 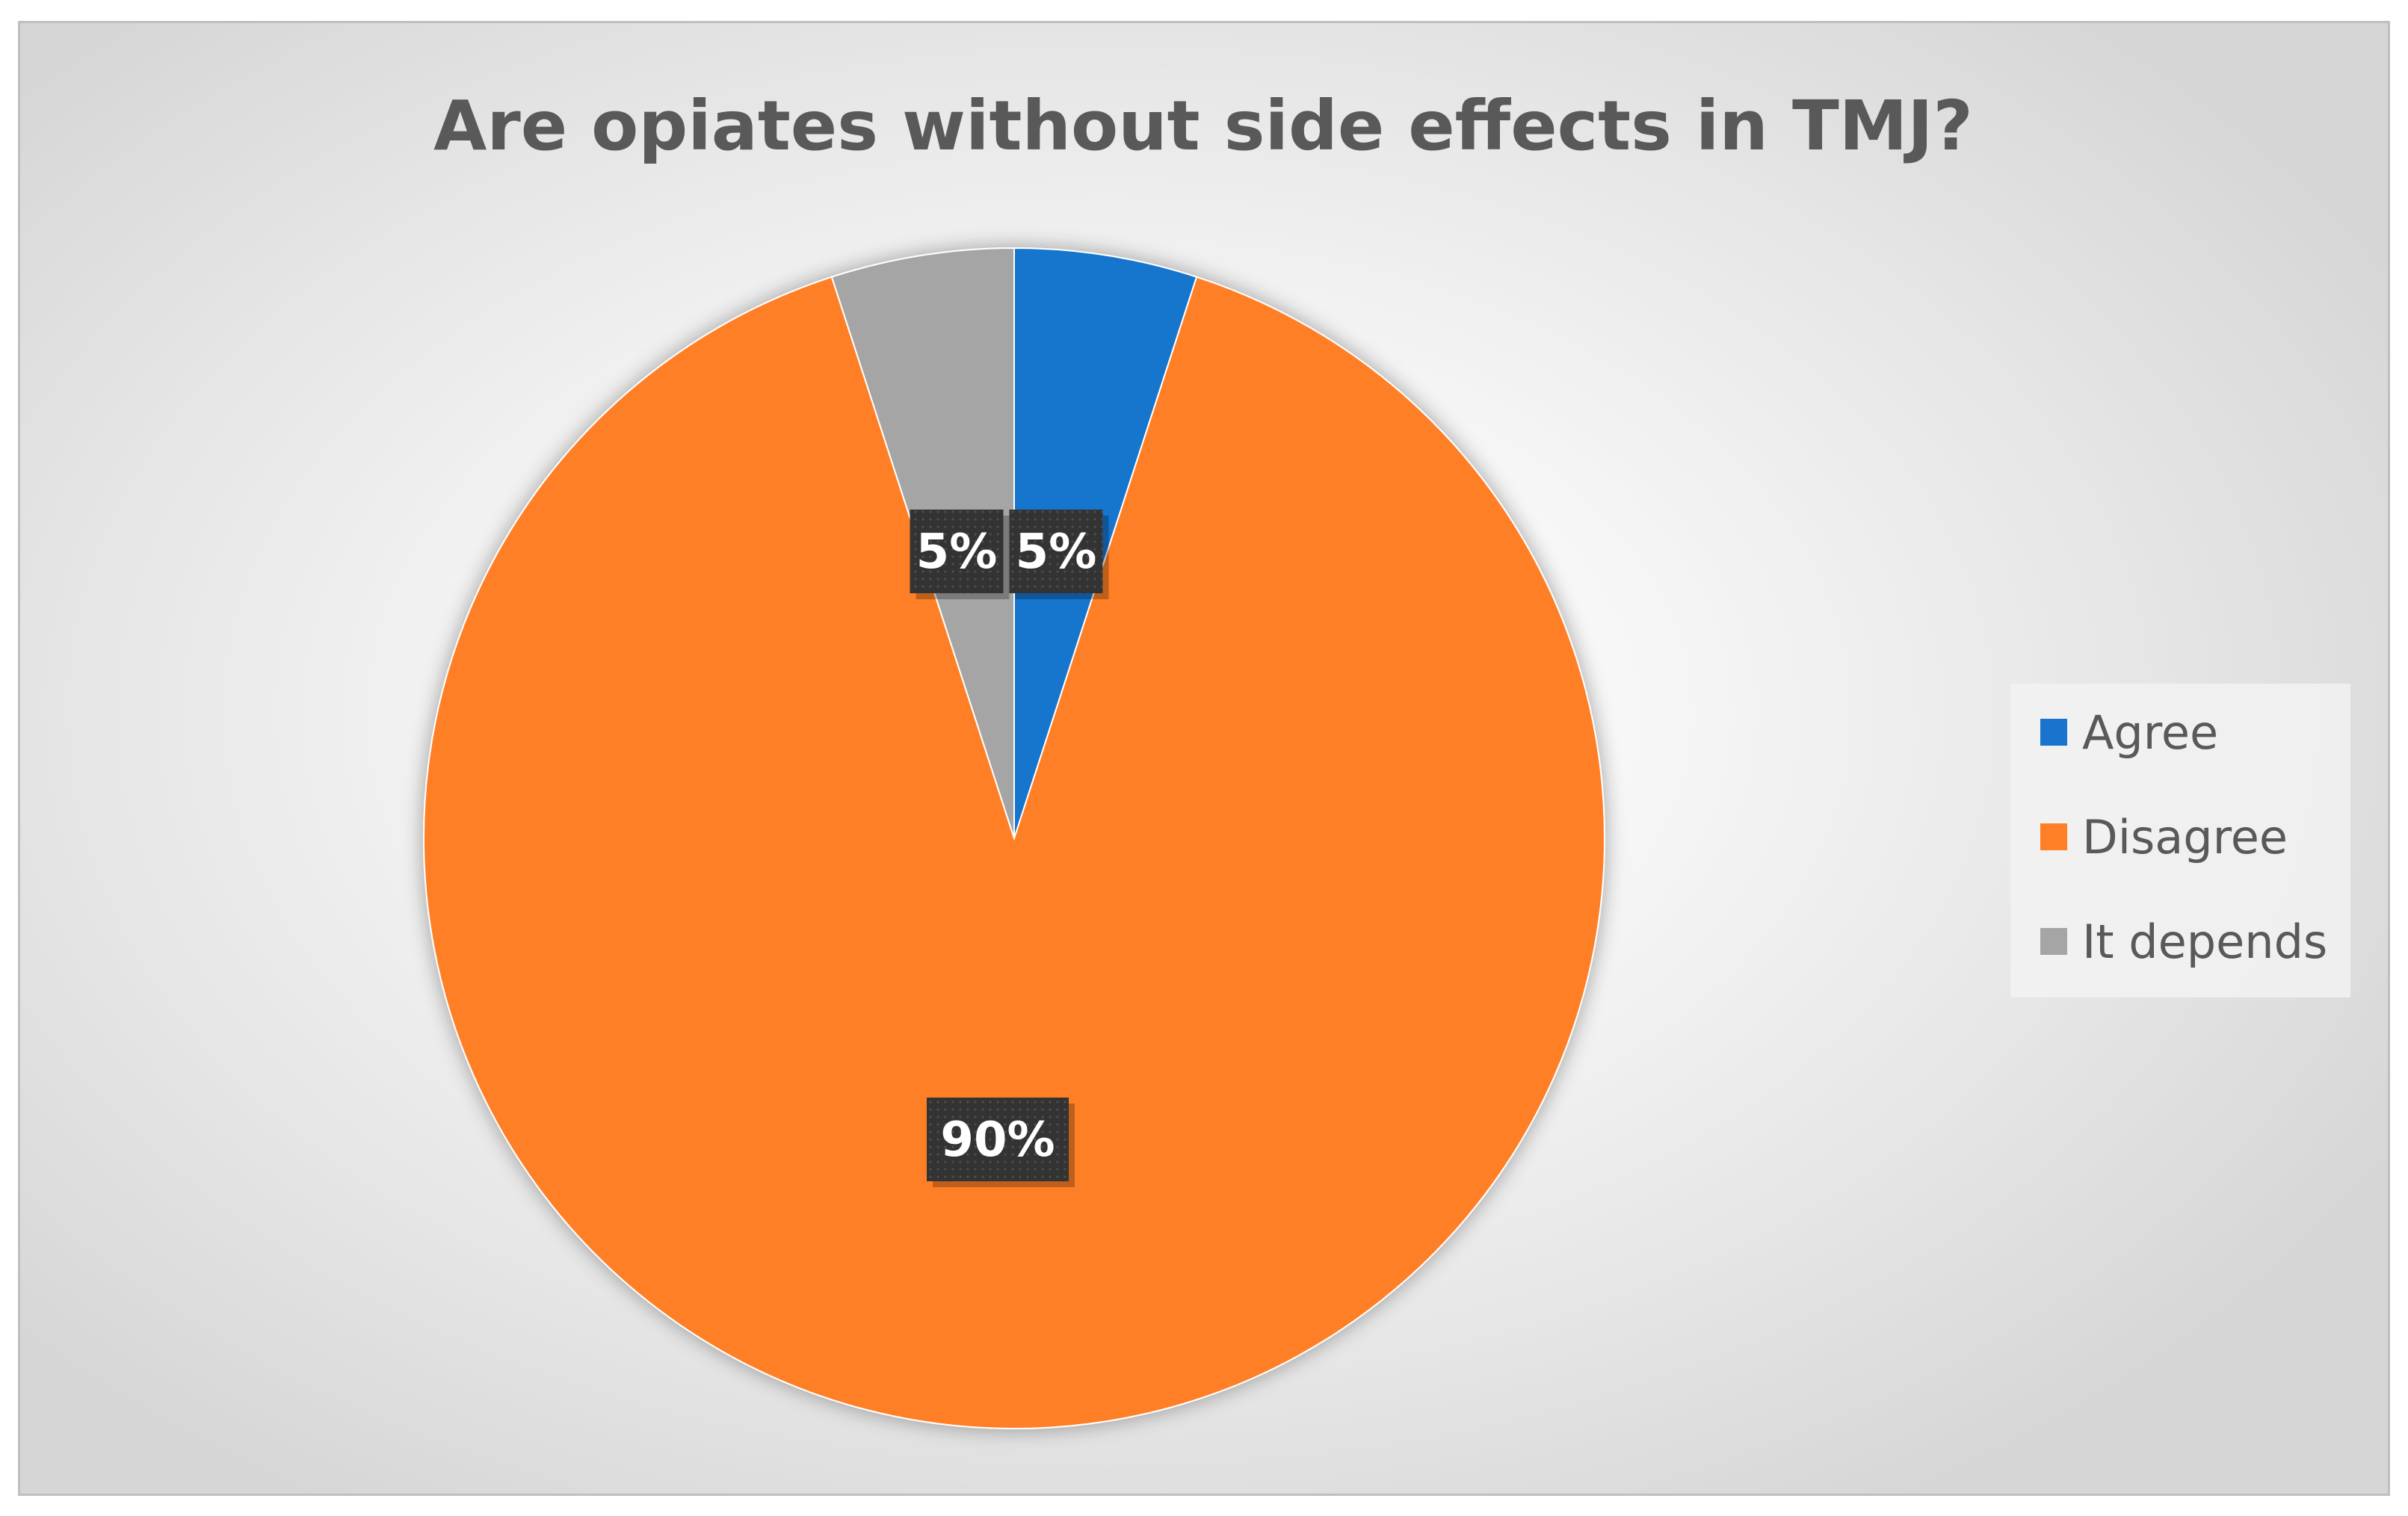 I want to click on data-labels: 5% 90% 5%, so click(x=1009, y=848).